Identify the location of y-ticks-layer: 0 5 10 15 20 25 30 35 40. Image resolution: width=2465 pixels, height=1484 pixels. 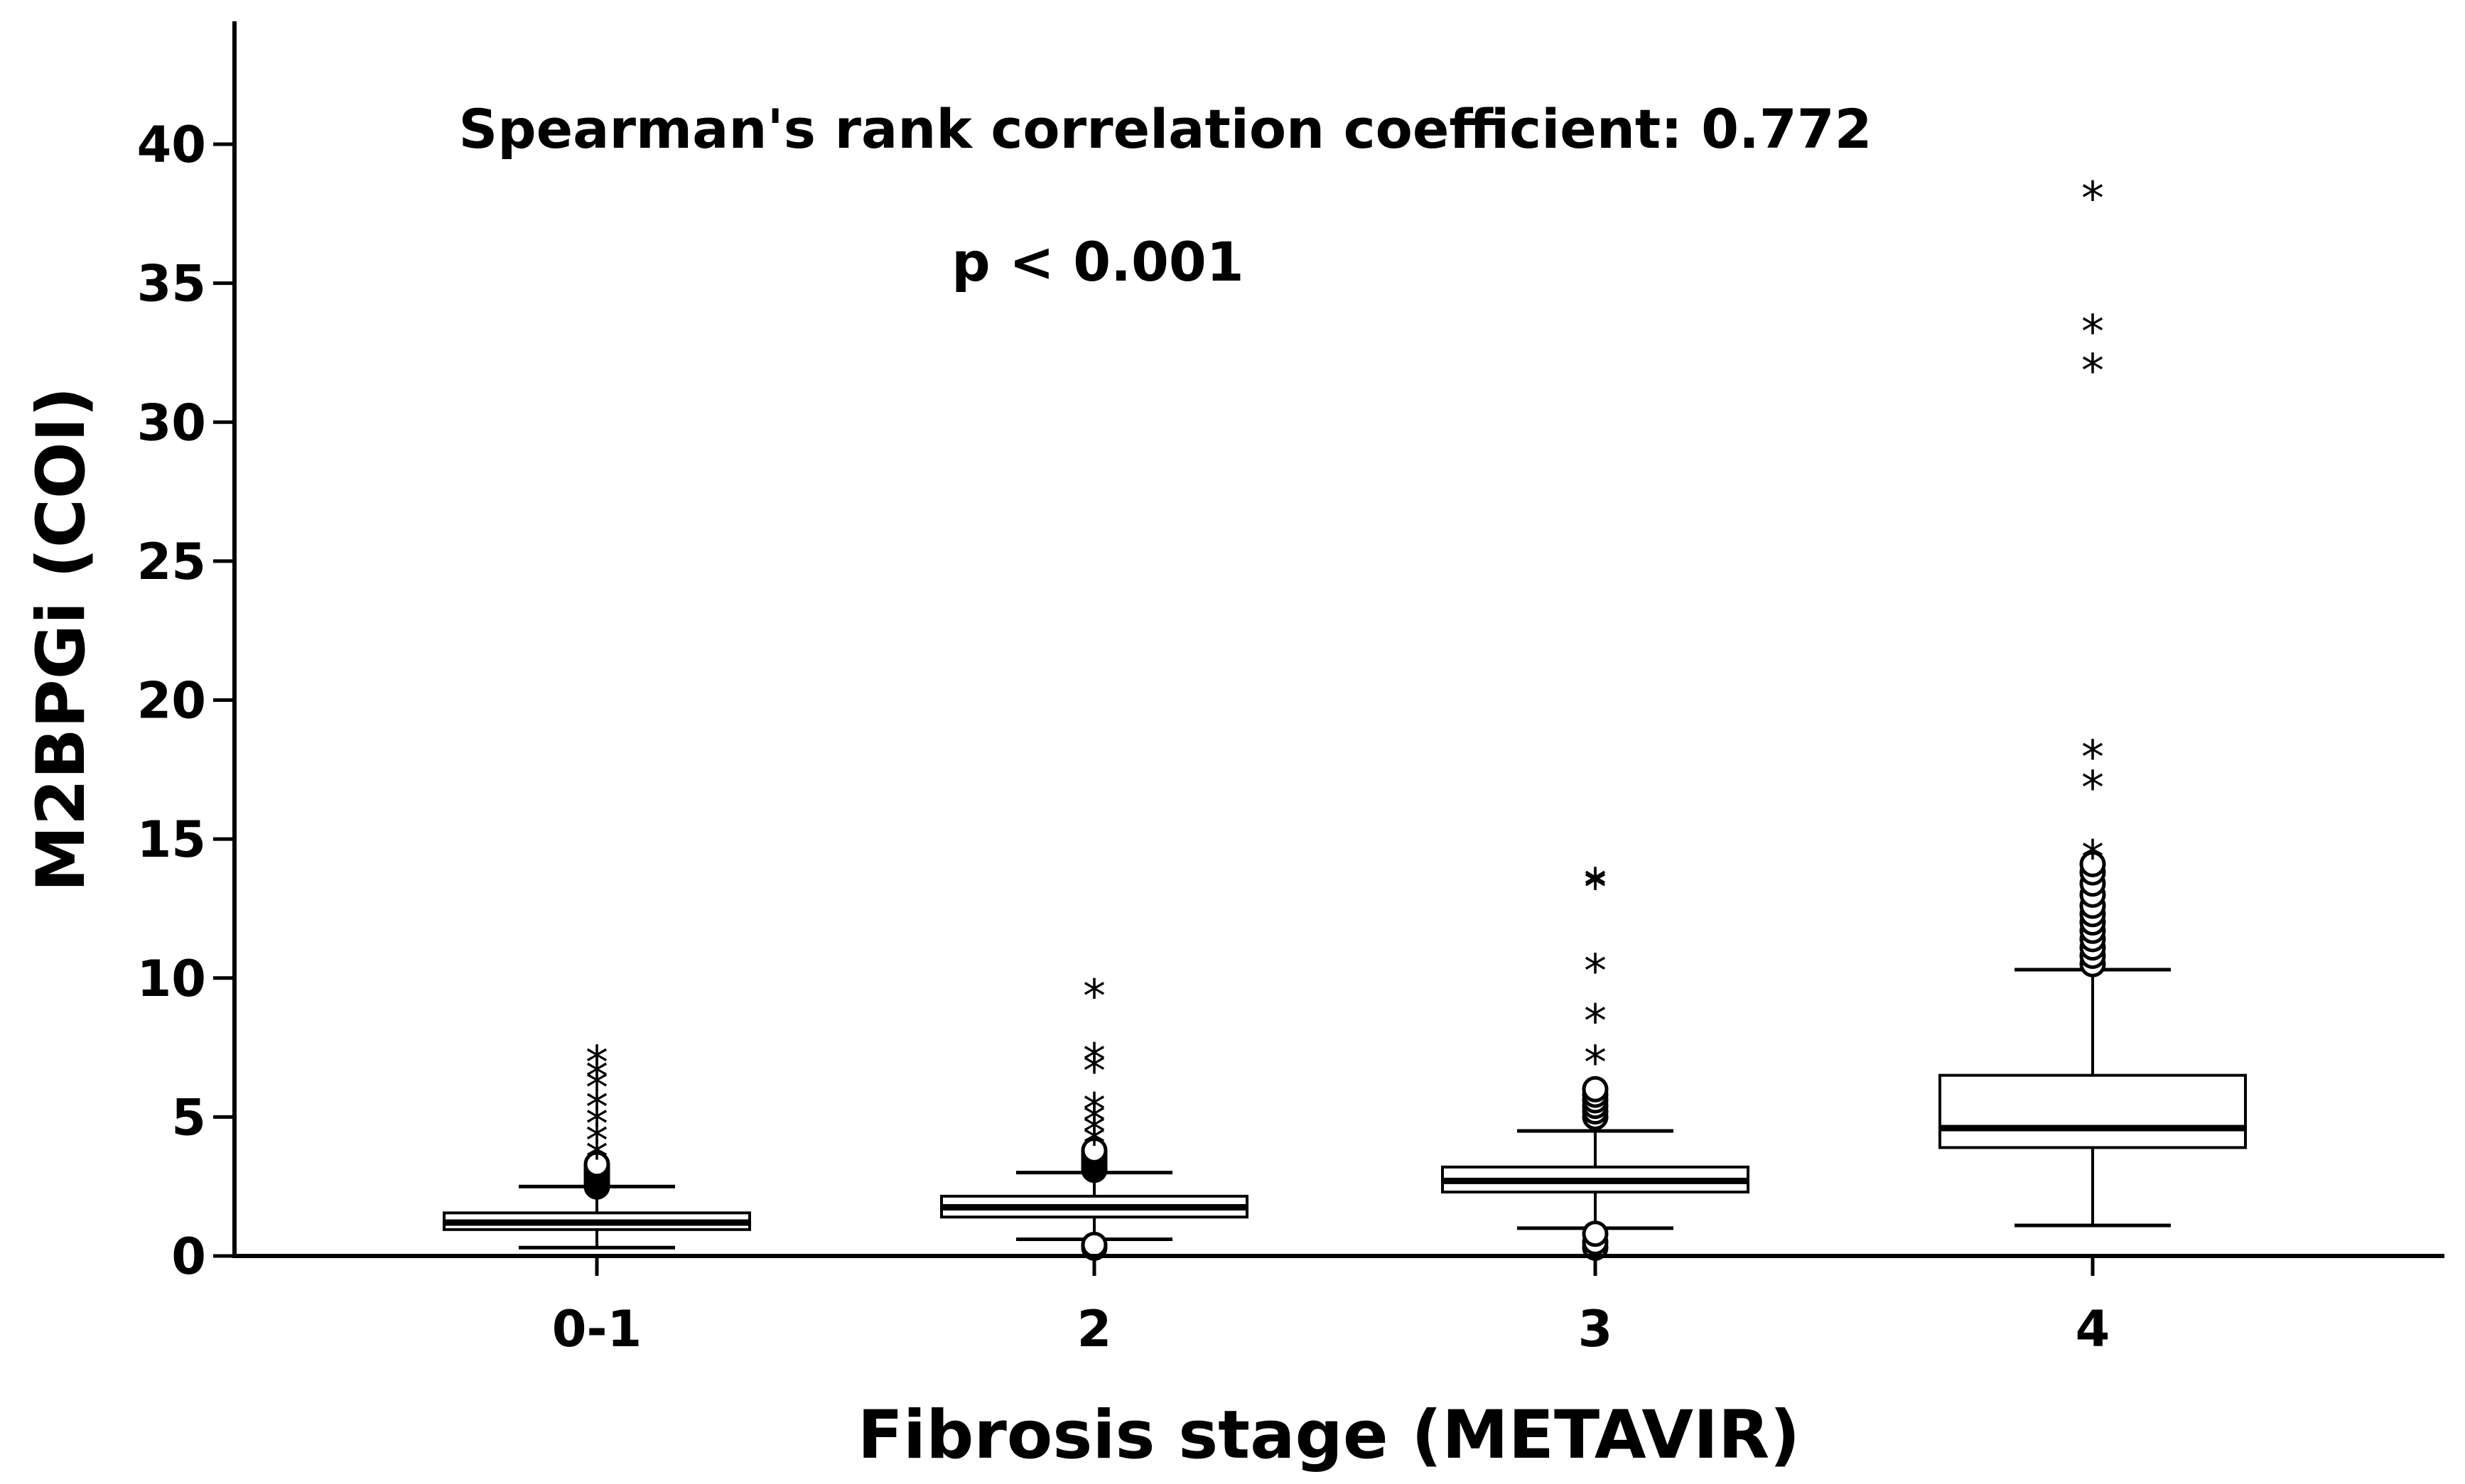
(185, 701).